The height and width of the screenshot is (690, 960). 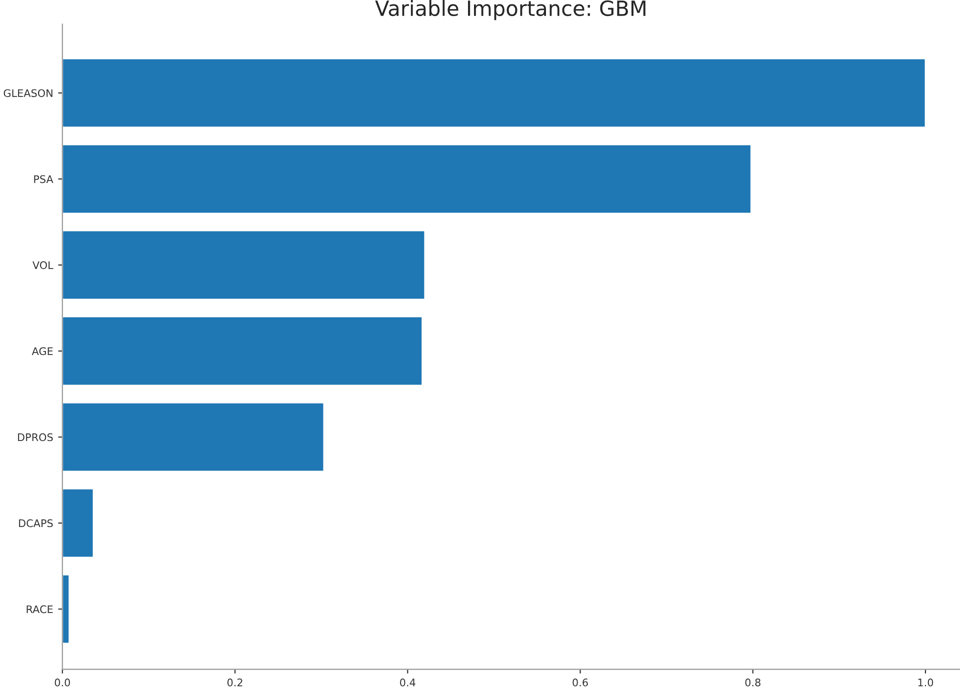 What do you see at coordinates (42, 351) in the screenshot?
I see `y-tick-label: AGE` at bounding box center [42, 351].